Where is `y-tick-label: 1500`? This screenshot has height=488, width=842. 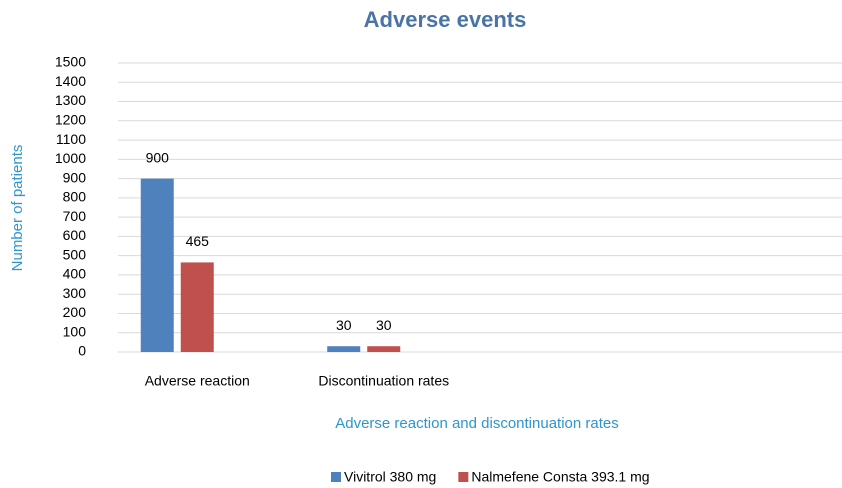
y-tick-label: 1500 is located at coordinates (70, 62).